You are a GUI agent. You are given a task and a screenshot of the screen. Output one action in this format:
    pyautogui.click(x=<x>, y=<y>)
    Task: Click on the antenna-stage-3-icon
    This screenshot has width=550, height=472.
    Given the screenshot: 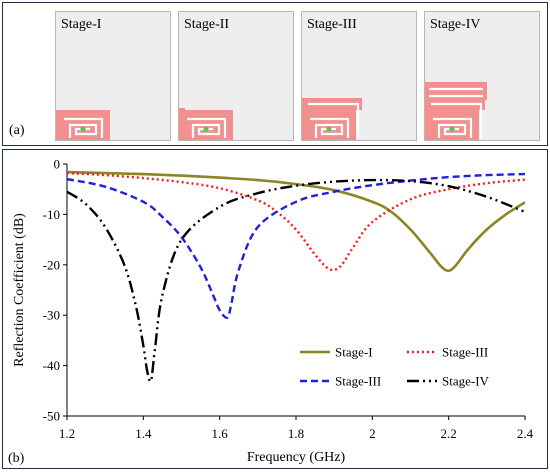 What is the action you would take?
    pyautogui.click(x=332, y=119)
    